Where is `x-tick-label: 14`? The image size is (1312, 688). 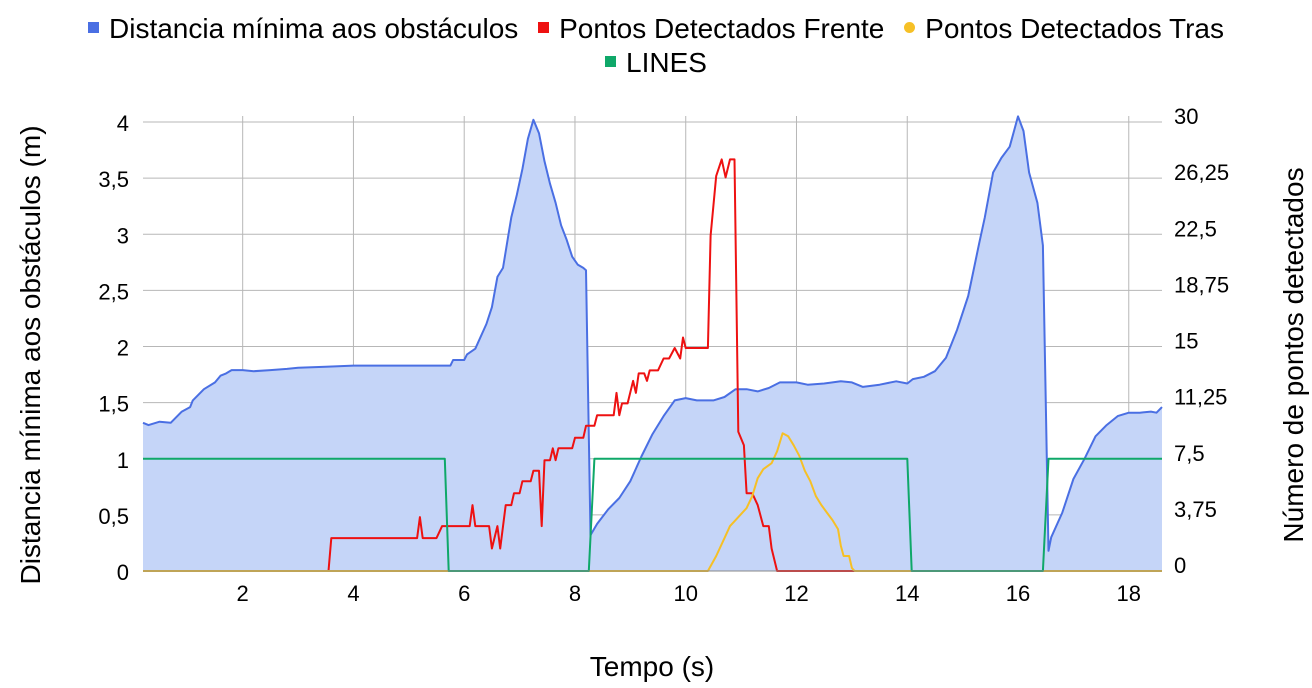 x-tick-label: 14 is located at coordinates (907, 593).